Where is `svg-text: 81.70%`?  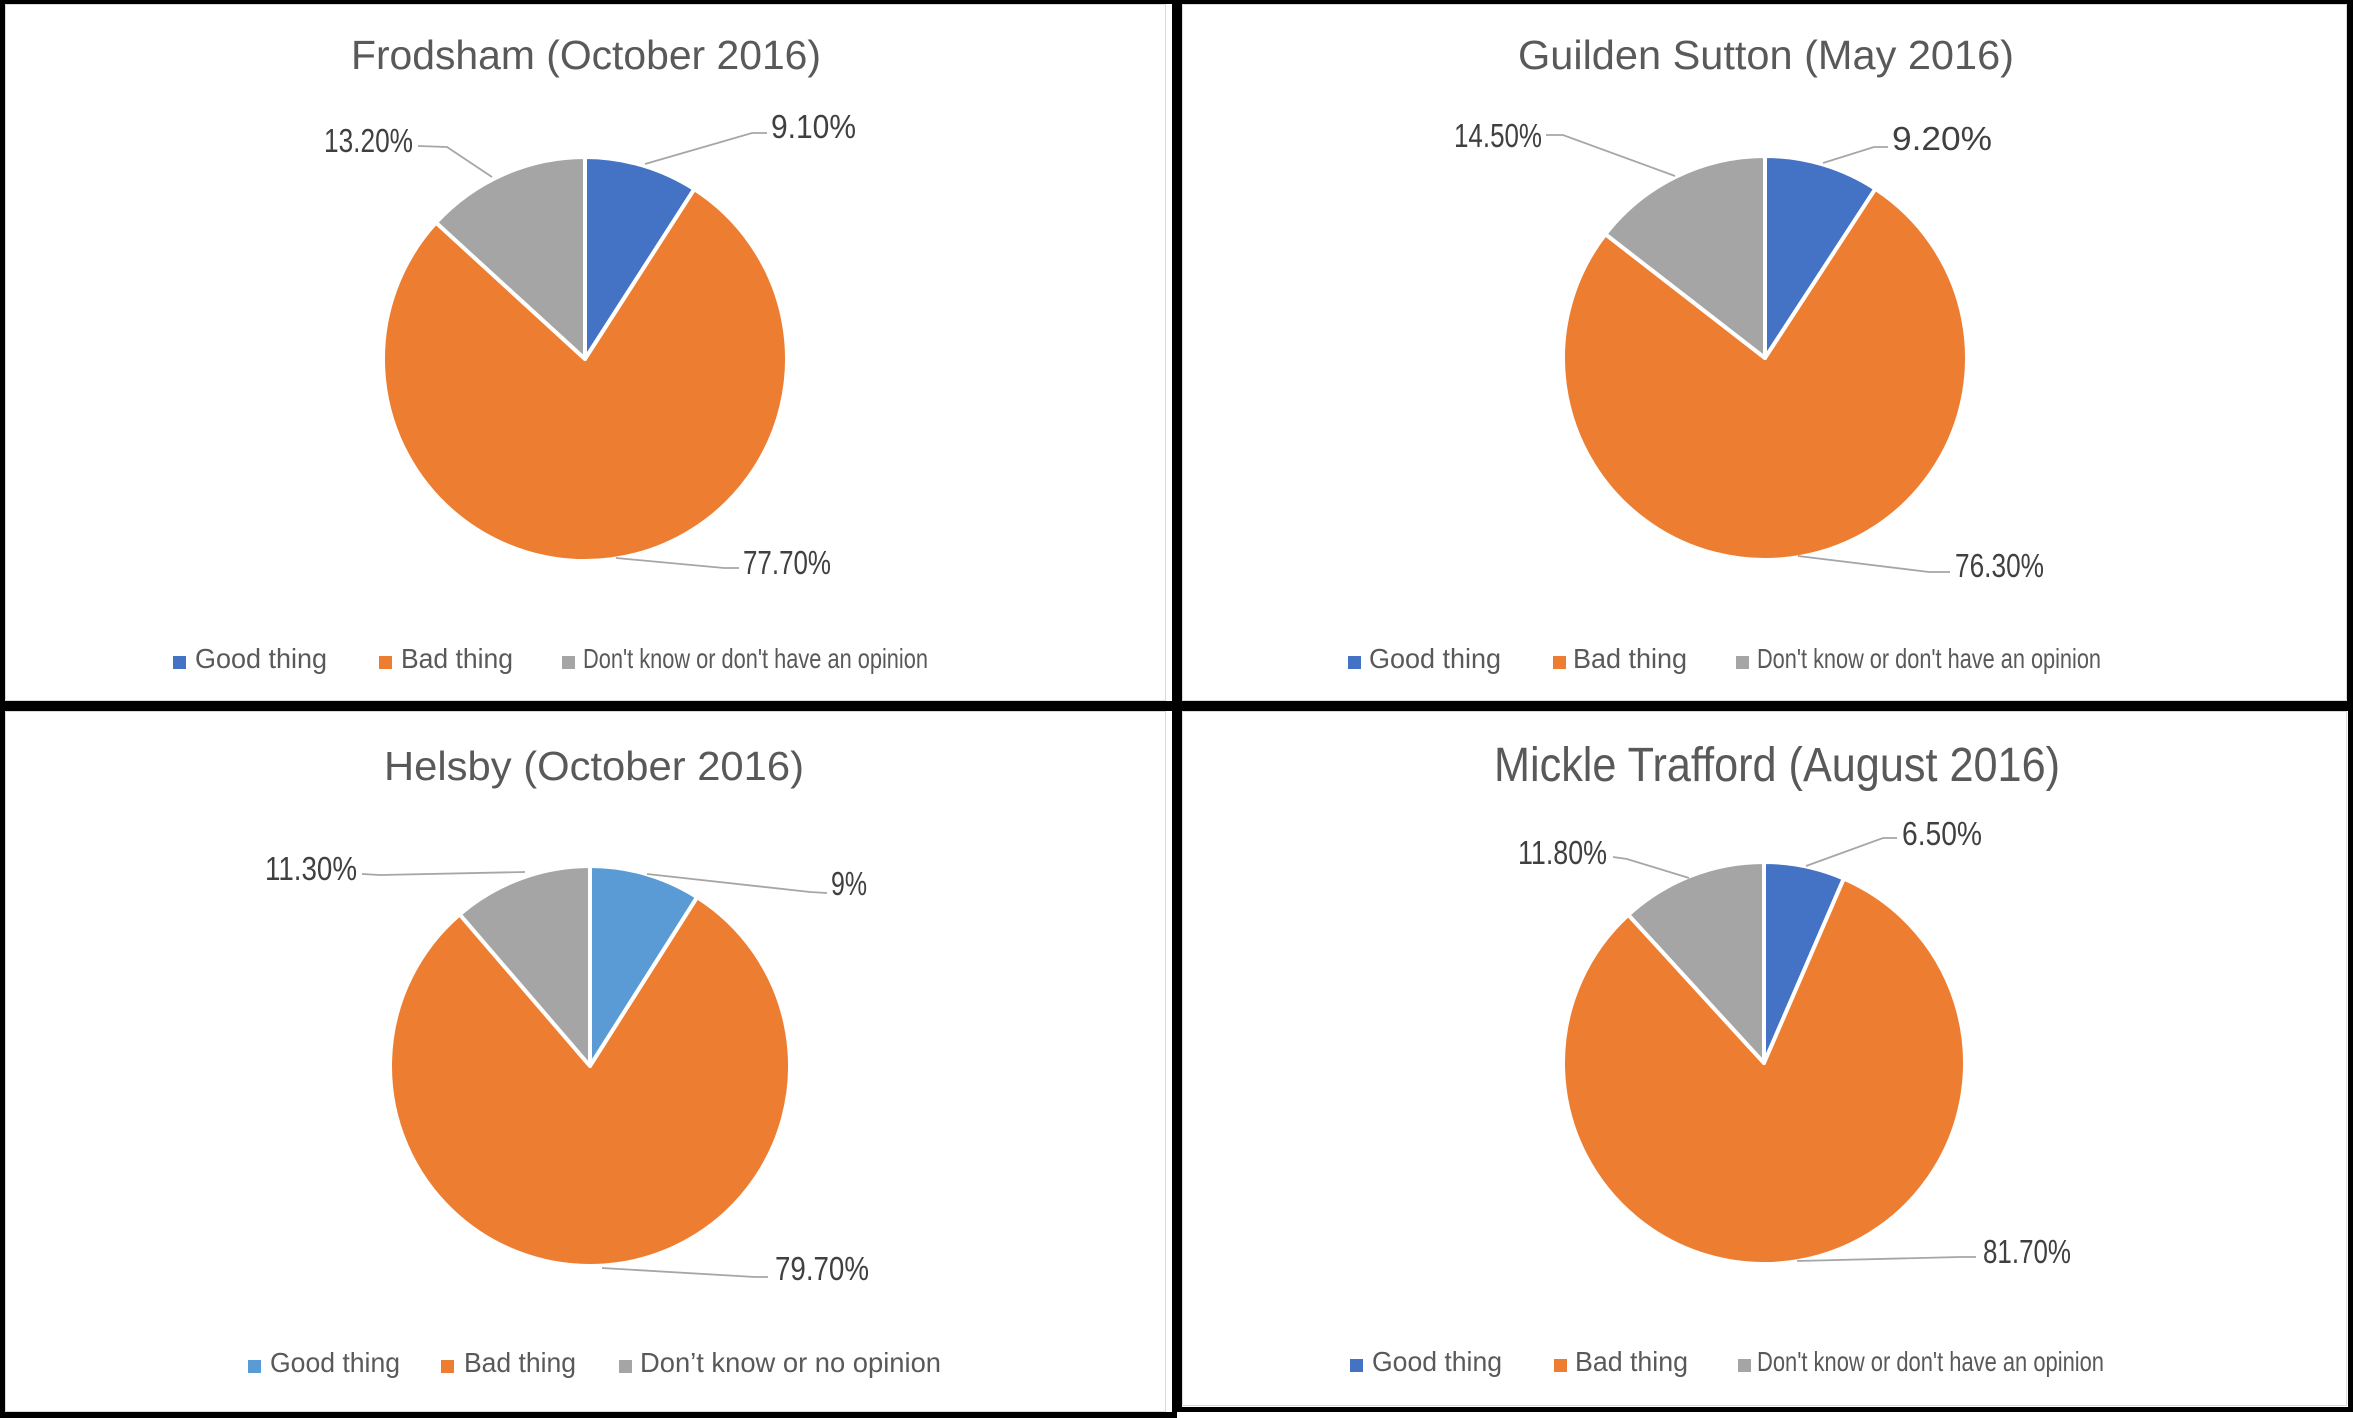
svg-text: 81.70% is located at coordinates (2027, 1251).